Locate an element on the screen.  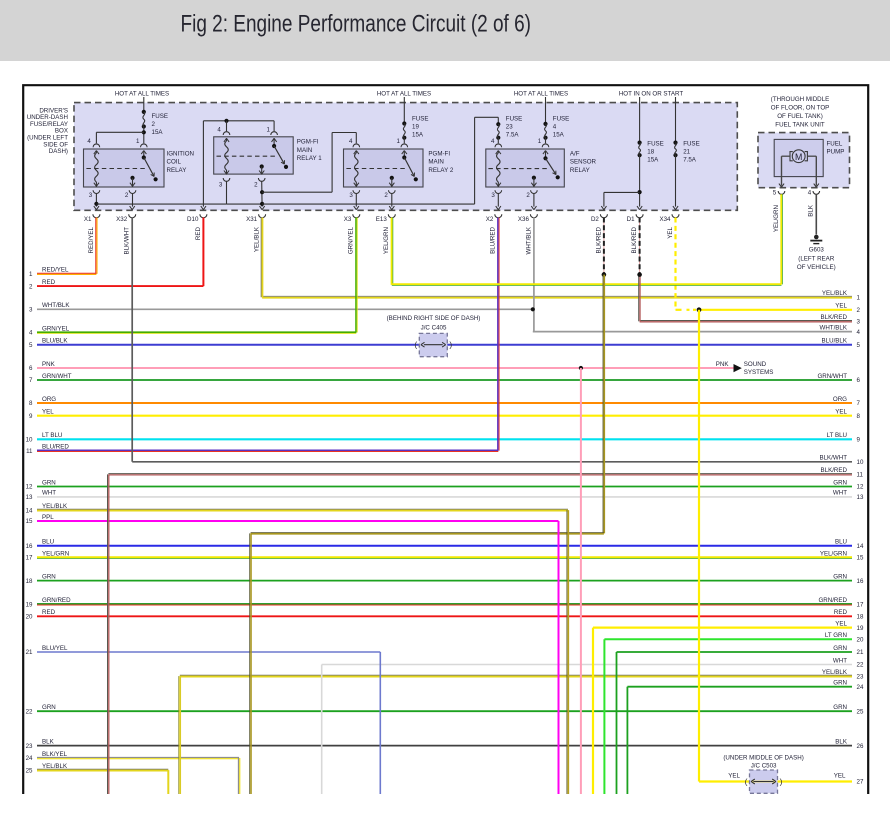
svg-text: BLU/YEL is located at coordinates (55, 648).